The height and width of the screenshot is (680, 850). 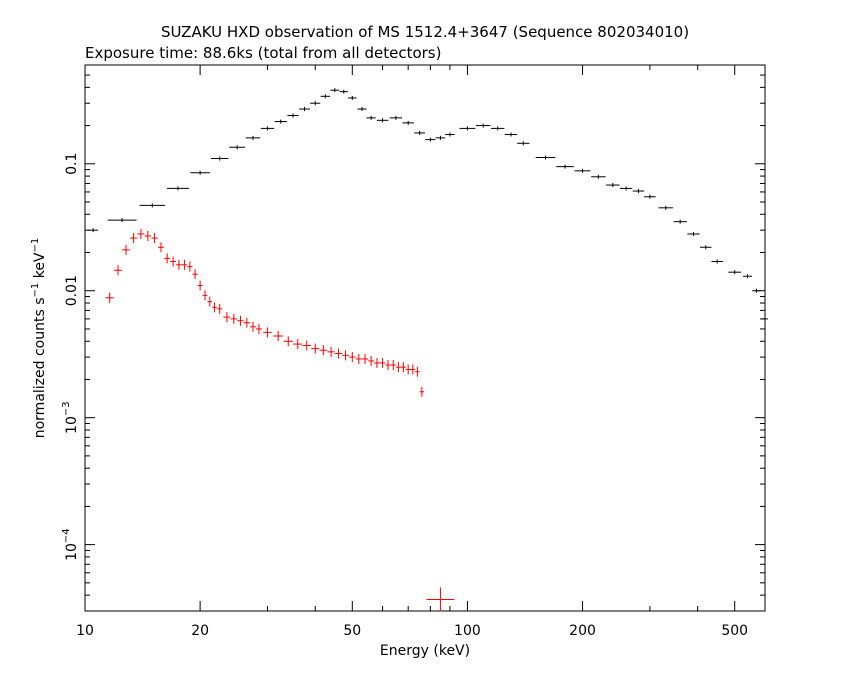 What do you see at coordinates (35, 245) in the screenshot?
I see `y-label-sup2: −1` at bounding box center [35, 245].